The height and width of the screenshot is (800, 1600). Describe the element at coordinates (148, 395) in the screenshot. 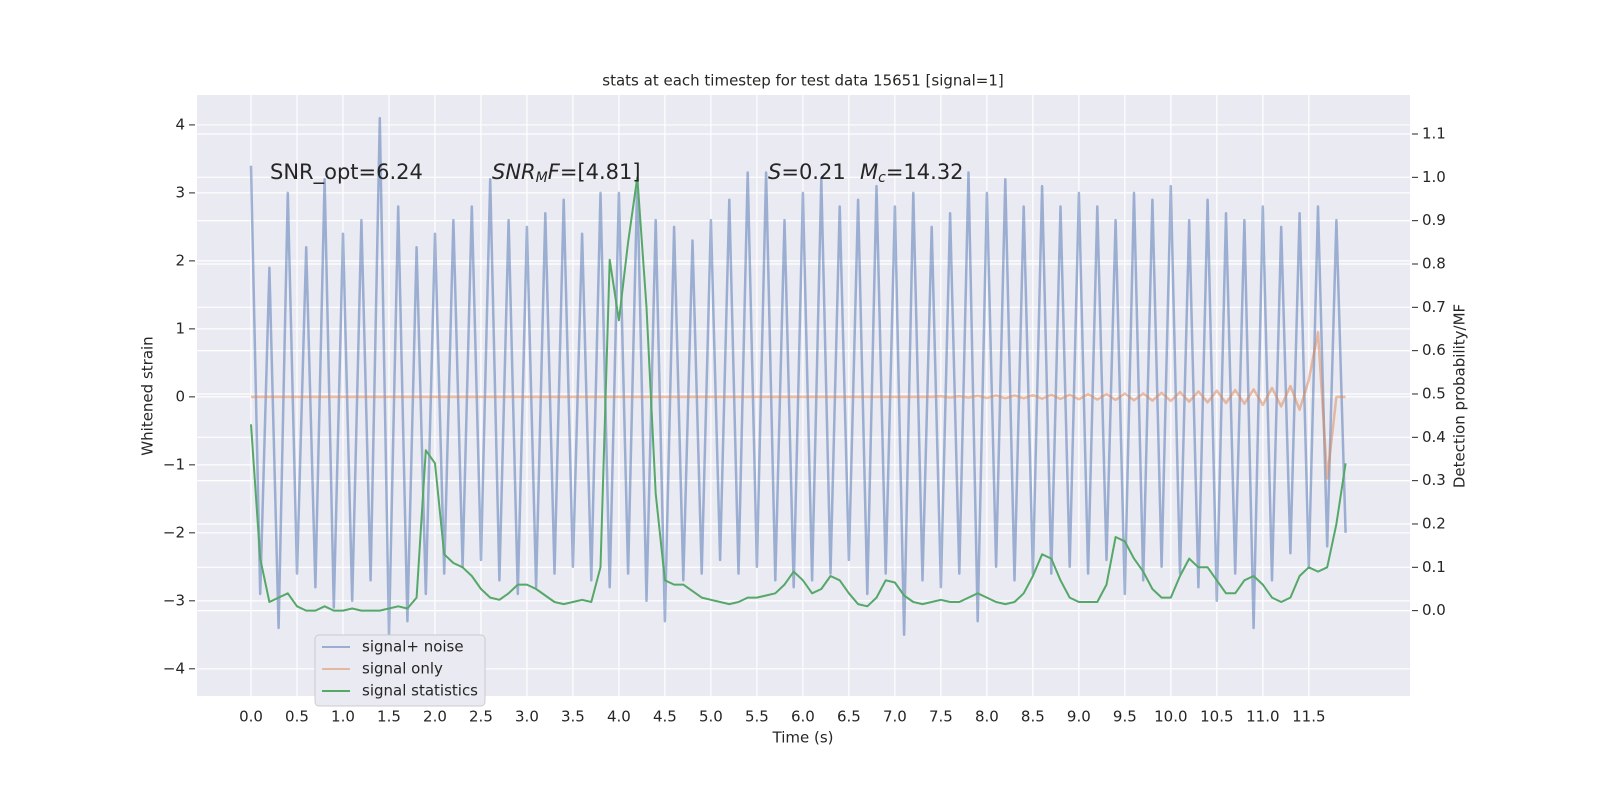

I see `y-axis-label: Whitened strain` at that location.